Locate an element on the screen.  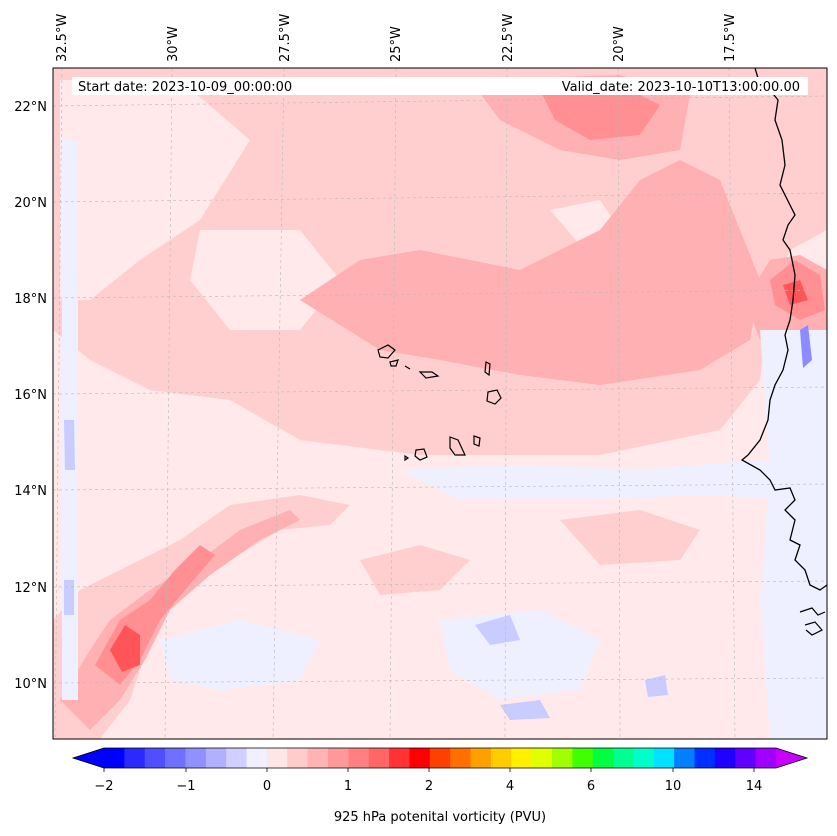
lon-label: 27.5°W is located at coordinates (285, 38).